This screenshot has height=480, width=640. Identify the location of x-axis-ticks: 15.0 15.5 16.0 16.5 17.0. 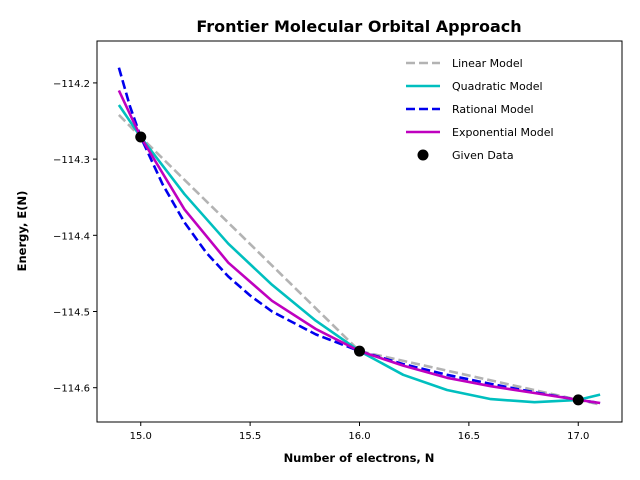
(359, 432).